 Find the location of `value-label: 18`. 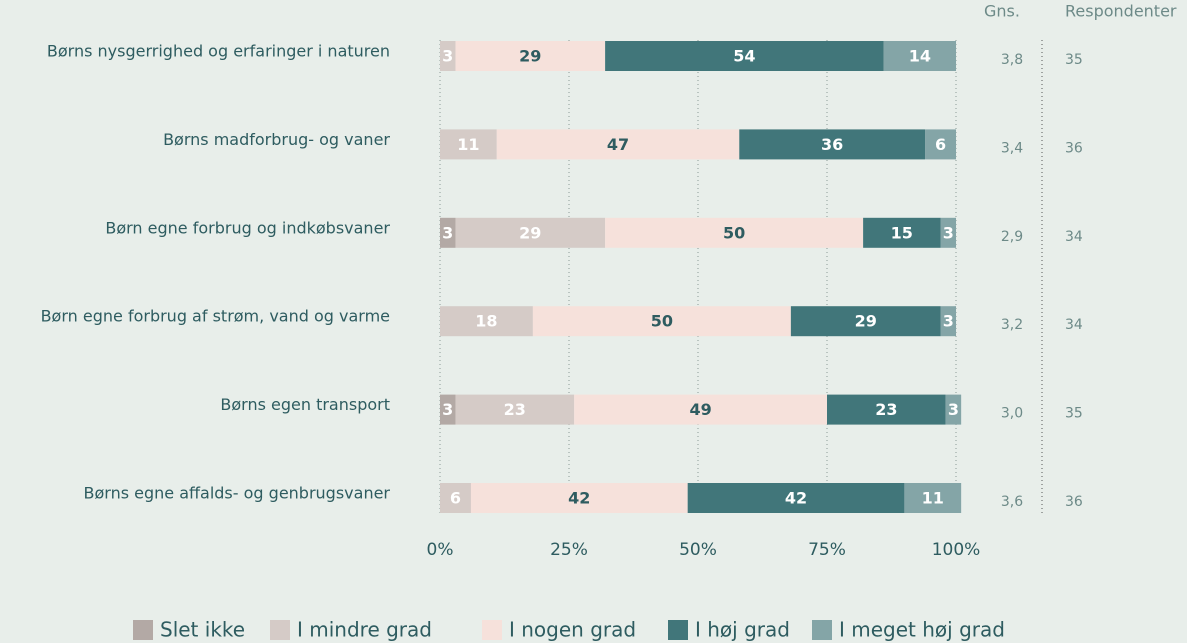

value-label: 18 is located at coordinates (486, 321).